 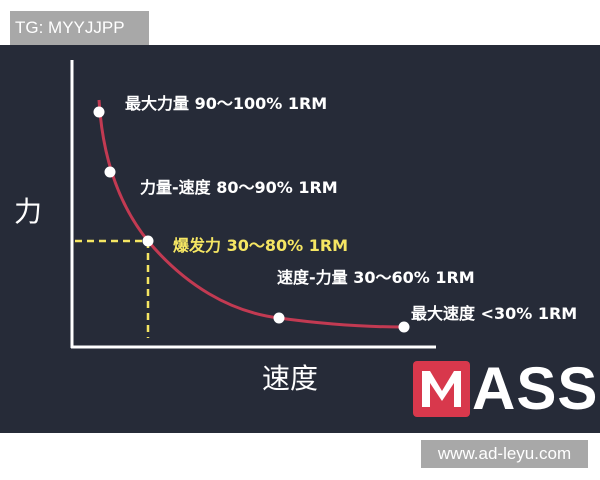 I want to click on logo-m-glyph, so click(x=441, y=389).